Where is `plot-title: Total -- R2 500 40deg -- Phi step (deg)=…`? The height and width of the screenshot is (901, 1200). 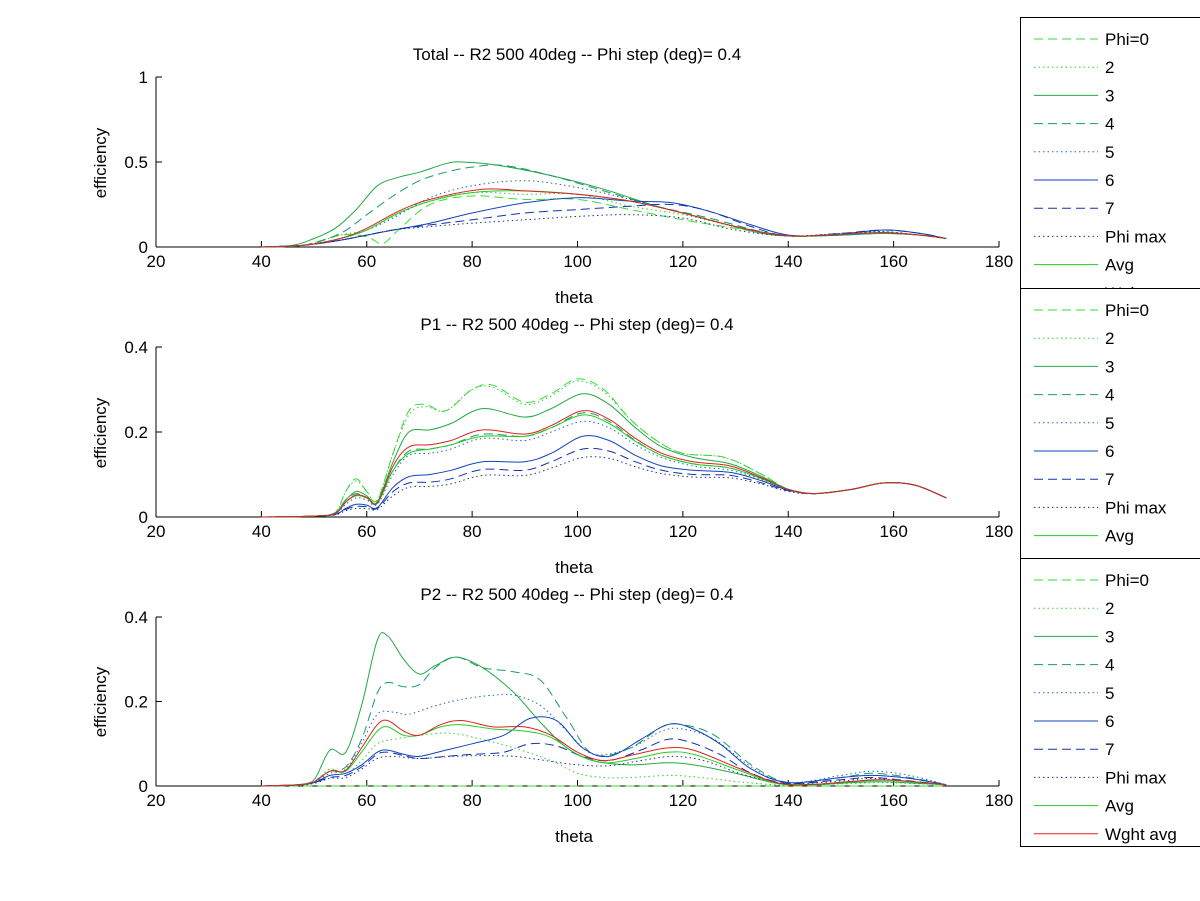
plot-title: Total -- R2 500 40deg -- Phi step (deg)=… is located at coordinates (577, 54).